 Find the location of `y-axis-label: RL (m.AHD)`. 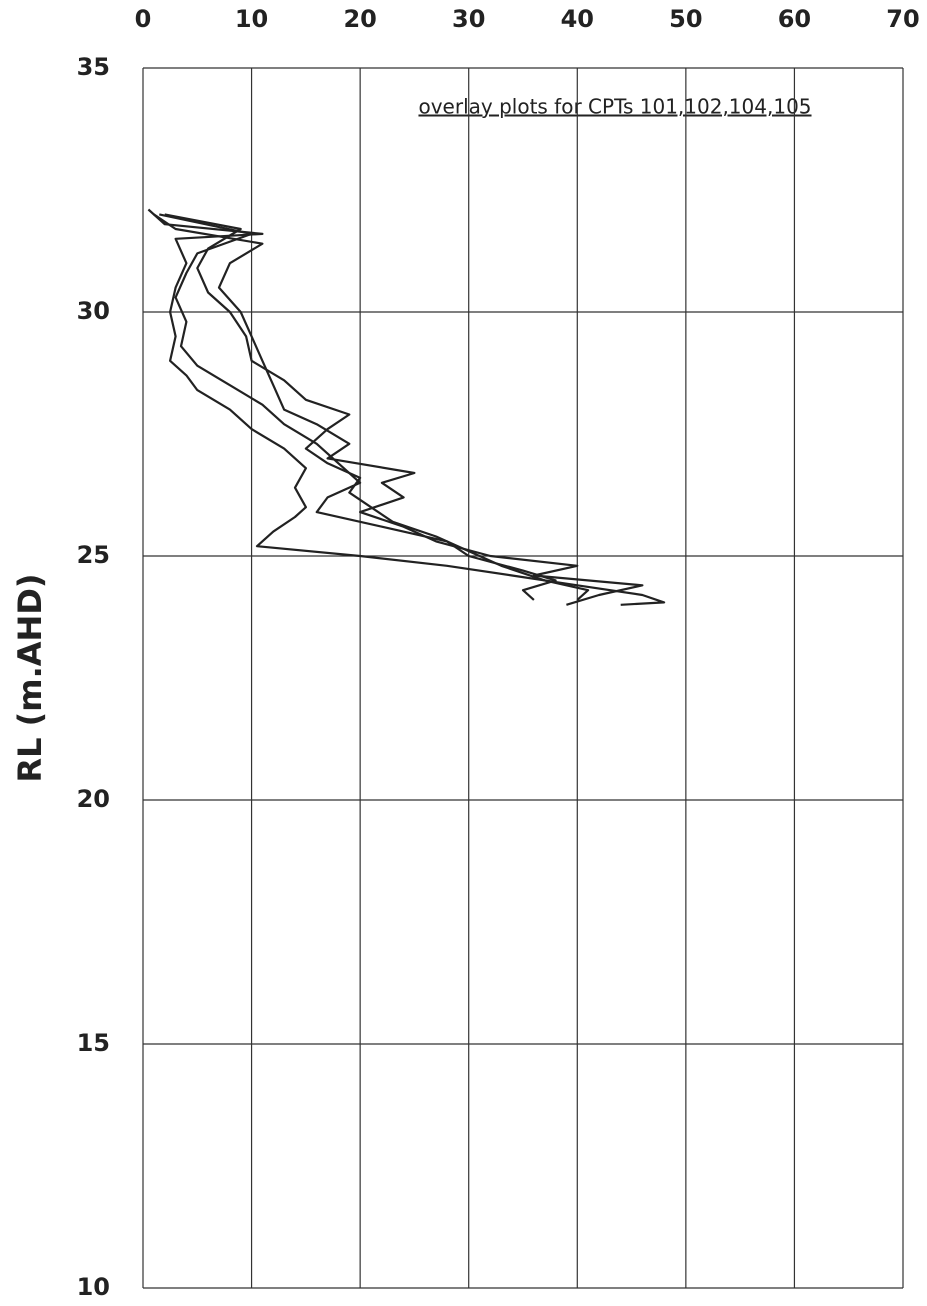

y-axis-label: RL (m.AHD) is located at coordinates (30, 677).